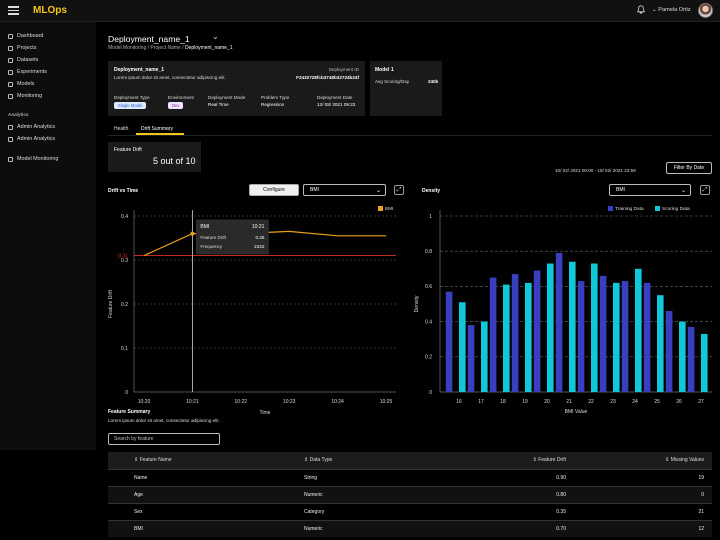 The height and width of the screenshot is (540, 720). Describe the element at coordinates (358, 460) in the screenshot. I see `column-header-data-type: ⇕ Data Type` at that location.